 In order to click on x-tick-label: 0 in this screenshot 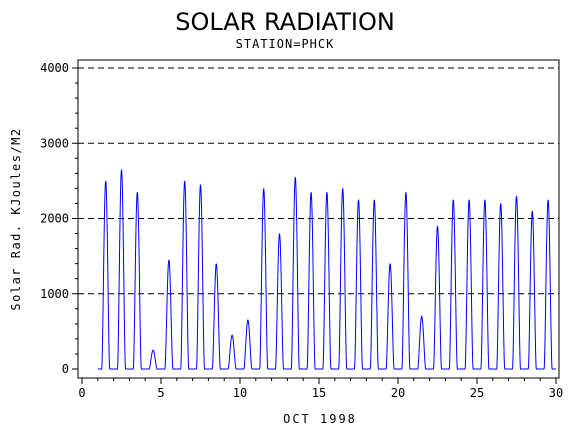, I will do `click(81, 393)`.